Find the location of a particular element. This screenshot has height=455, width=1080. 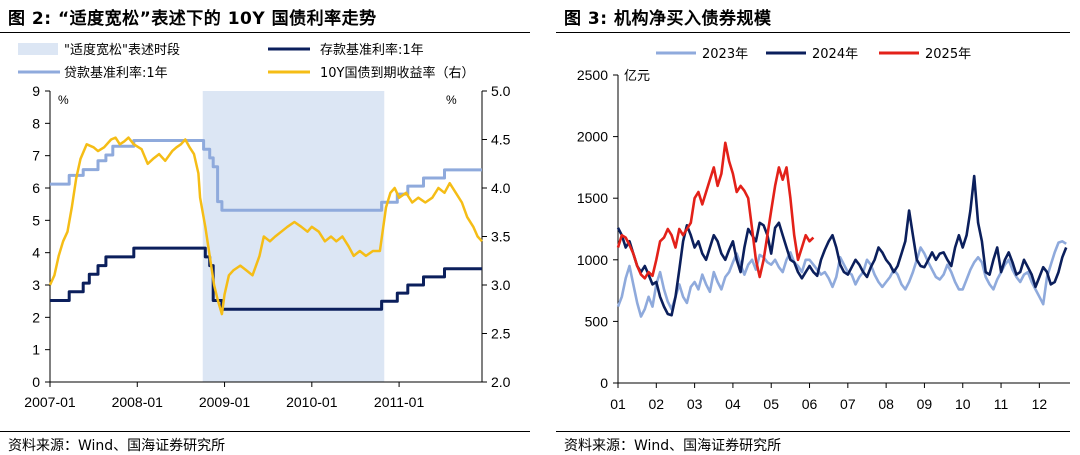

y-tick-label: 500 is located at coordinates (597, 321).